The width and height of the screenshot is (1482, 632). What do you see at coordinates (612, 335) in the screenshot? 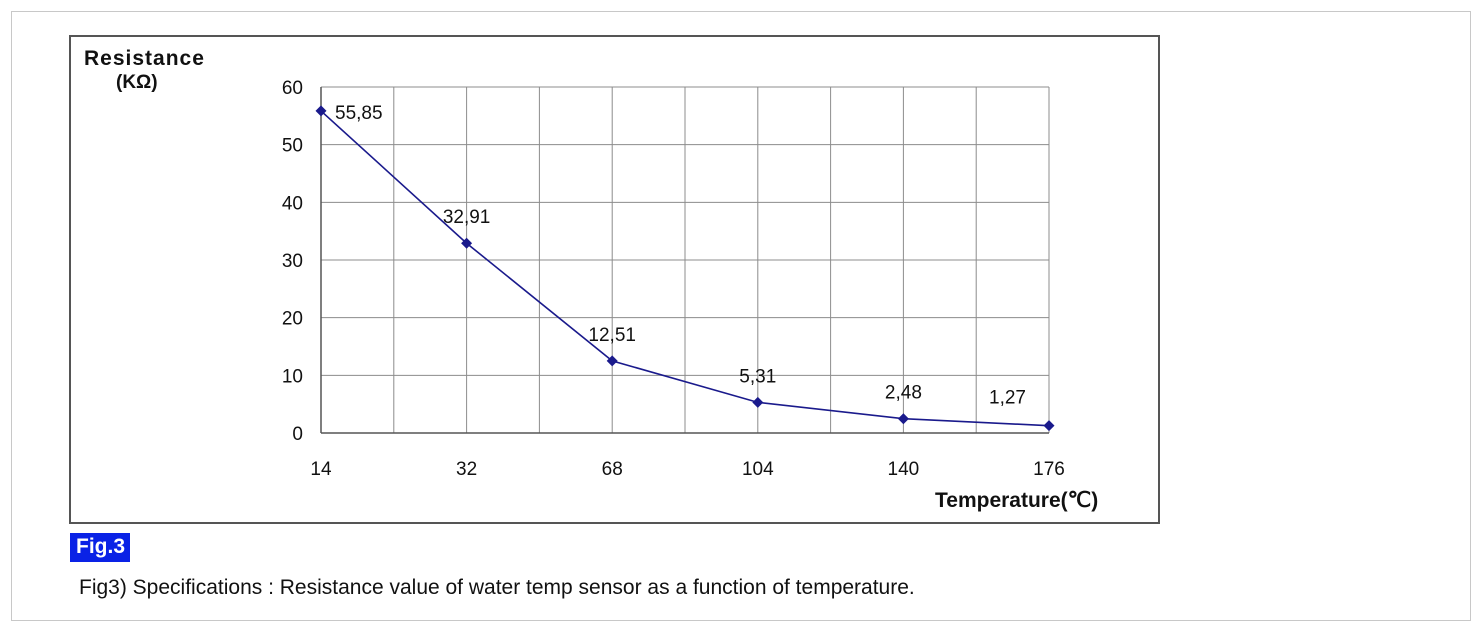
I see `data-label: 12,51` at bounding box center [612, 335].